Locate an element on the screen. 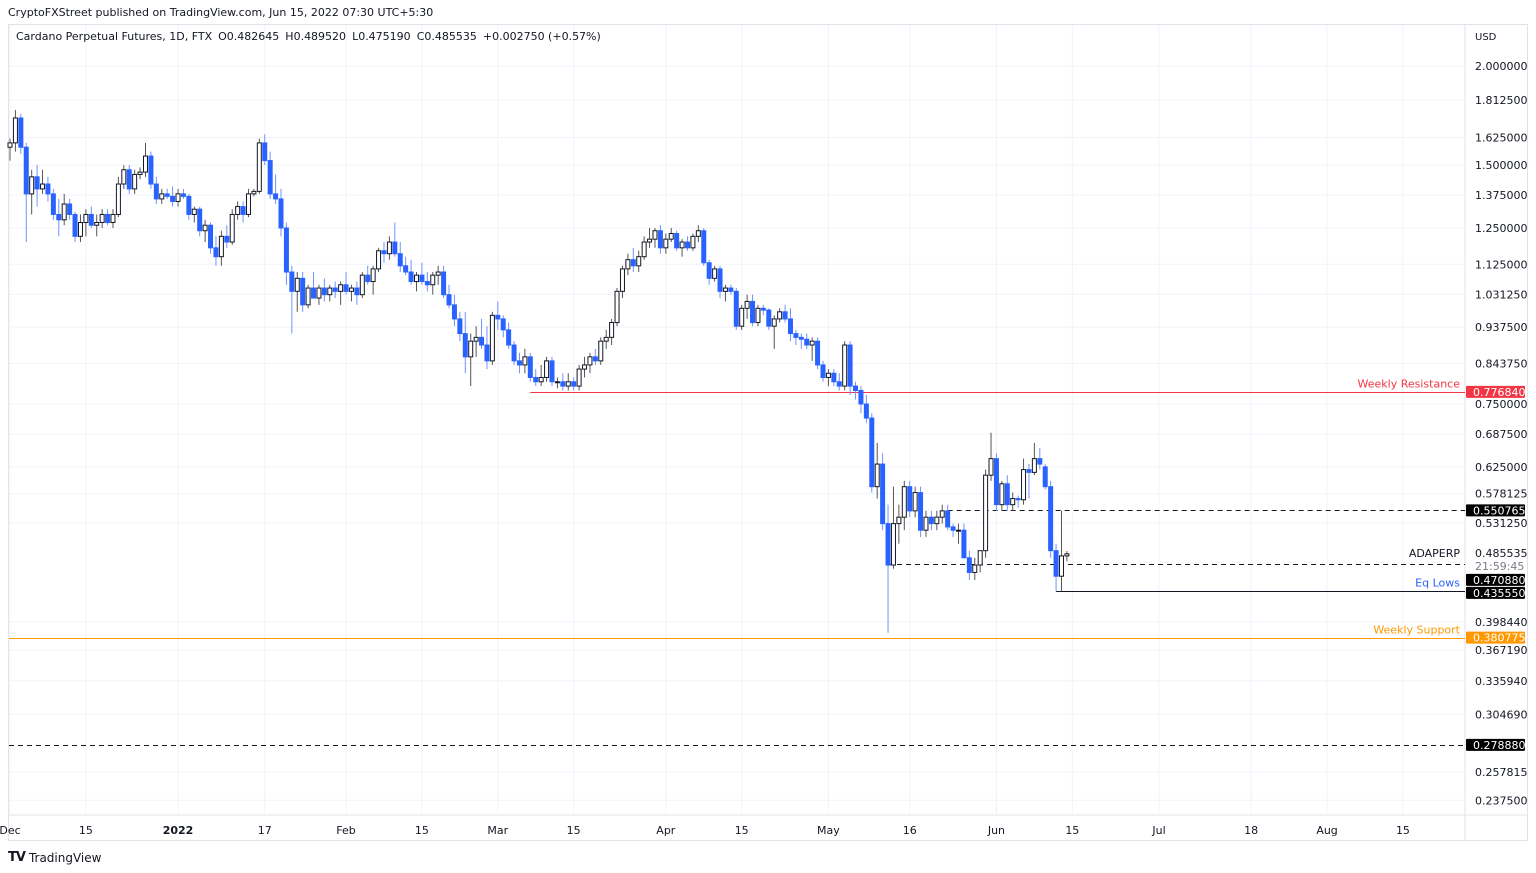 The image size is (1536, 873). tradingview-logo-icon: 𝗧𝗩 is located at coordinates (17, 857).